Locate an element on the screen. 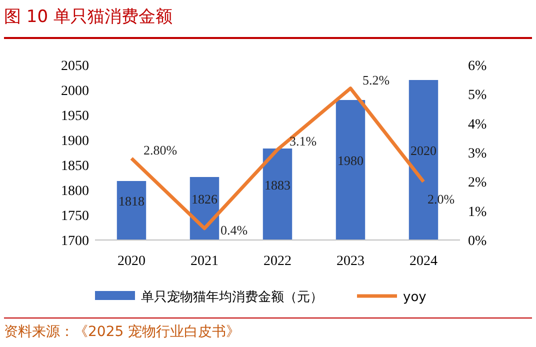 The width and height of the screenshot is (536, 347). data-label: 1980 is located at coordinates (351, 160).